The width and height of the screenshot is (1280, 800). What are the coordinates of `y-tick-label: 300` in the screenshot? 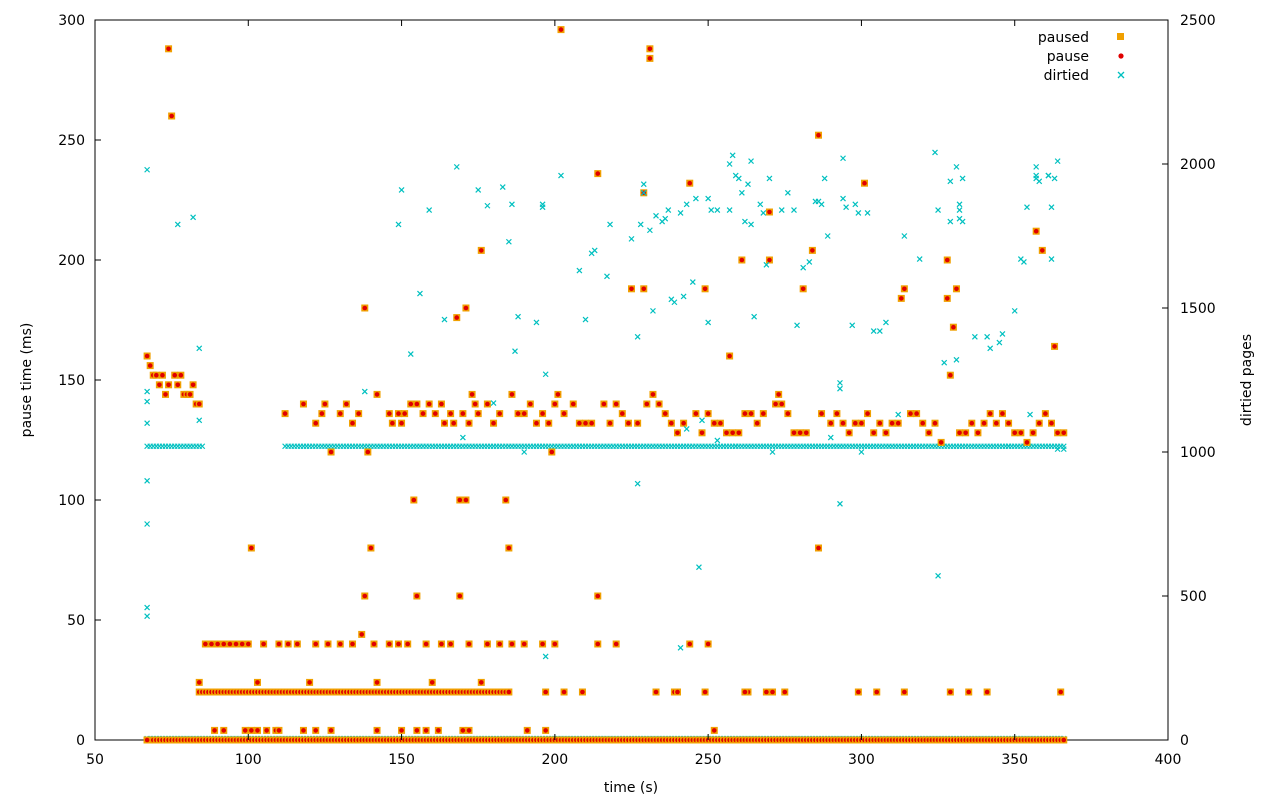 It's located at (71, 21).